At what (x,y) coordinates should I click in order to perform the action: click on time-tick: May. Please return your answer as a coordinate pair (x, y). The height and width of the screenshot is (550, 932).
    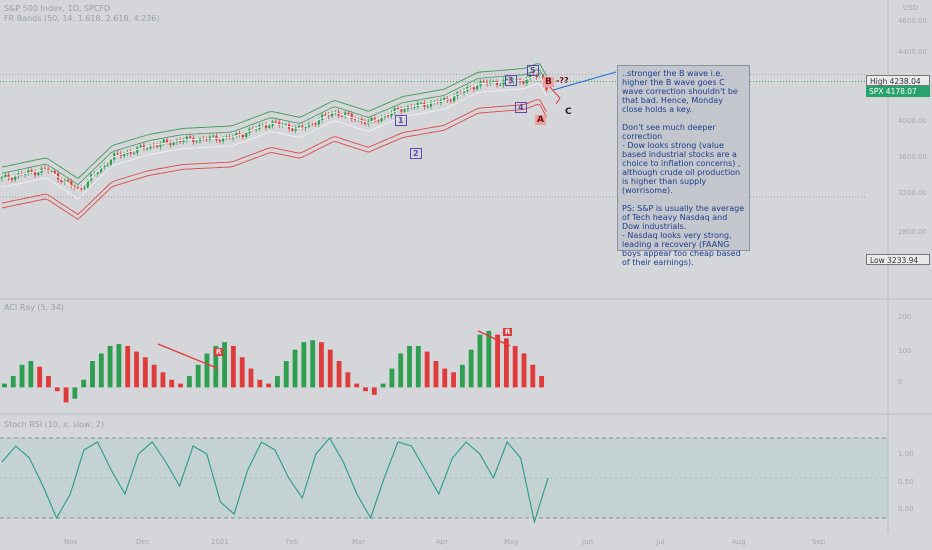
    Looking at the image, I should click on (511, 542).